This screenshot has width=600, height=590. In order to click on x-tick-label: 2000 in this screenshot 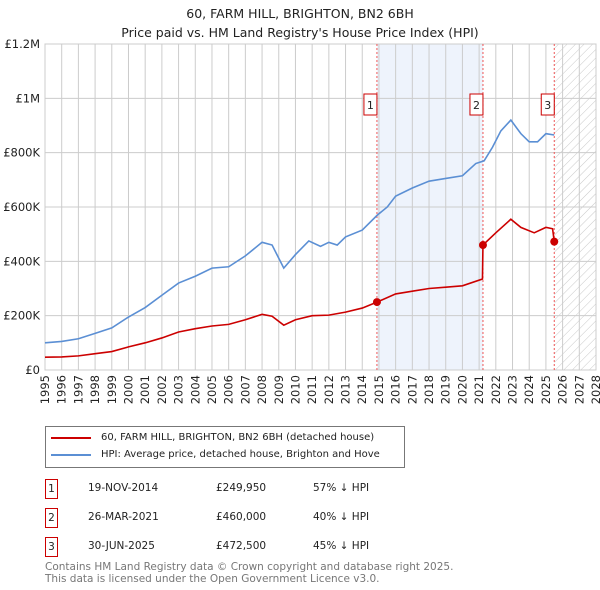, I will do `click(128, 389)`.